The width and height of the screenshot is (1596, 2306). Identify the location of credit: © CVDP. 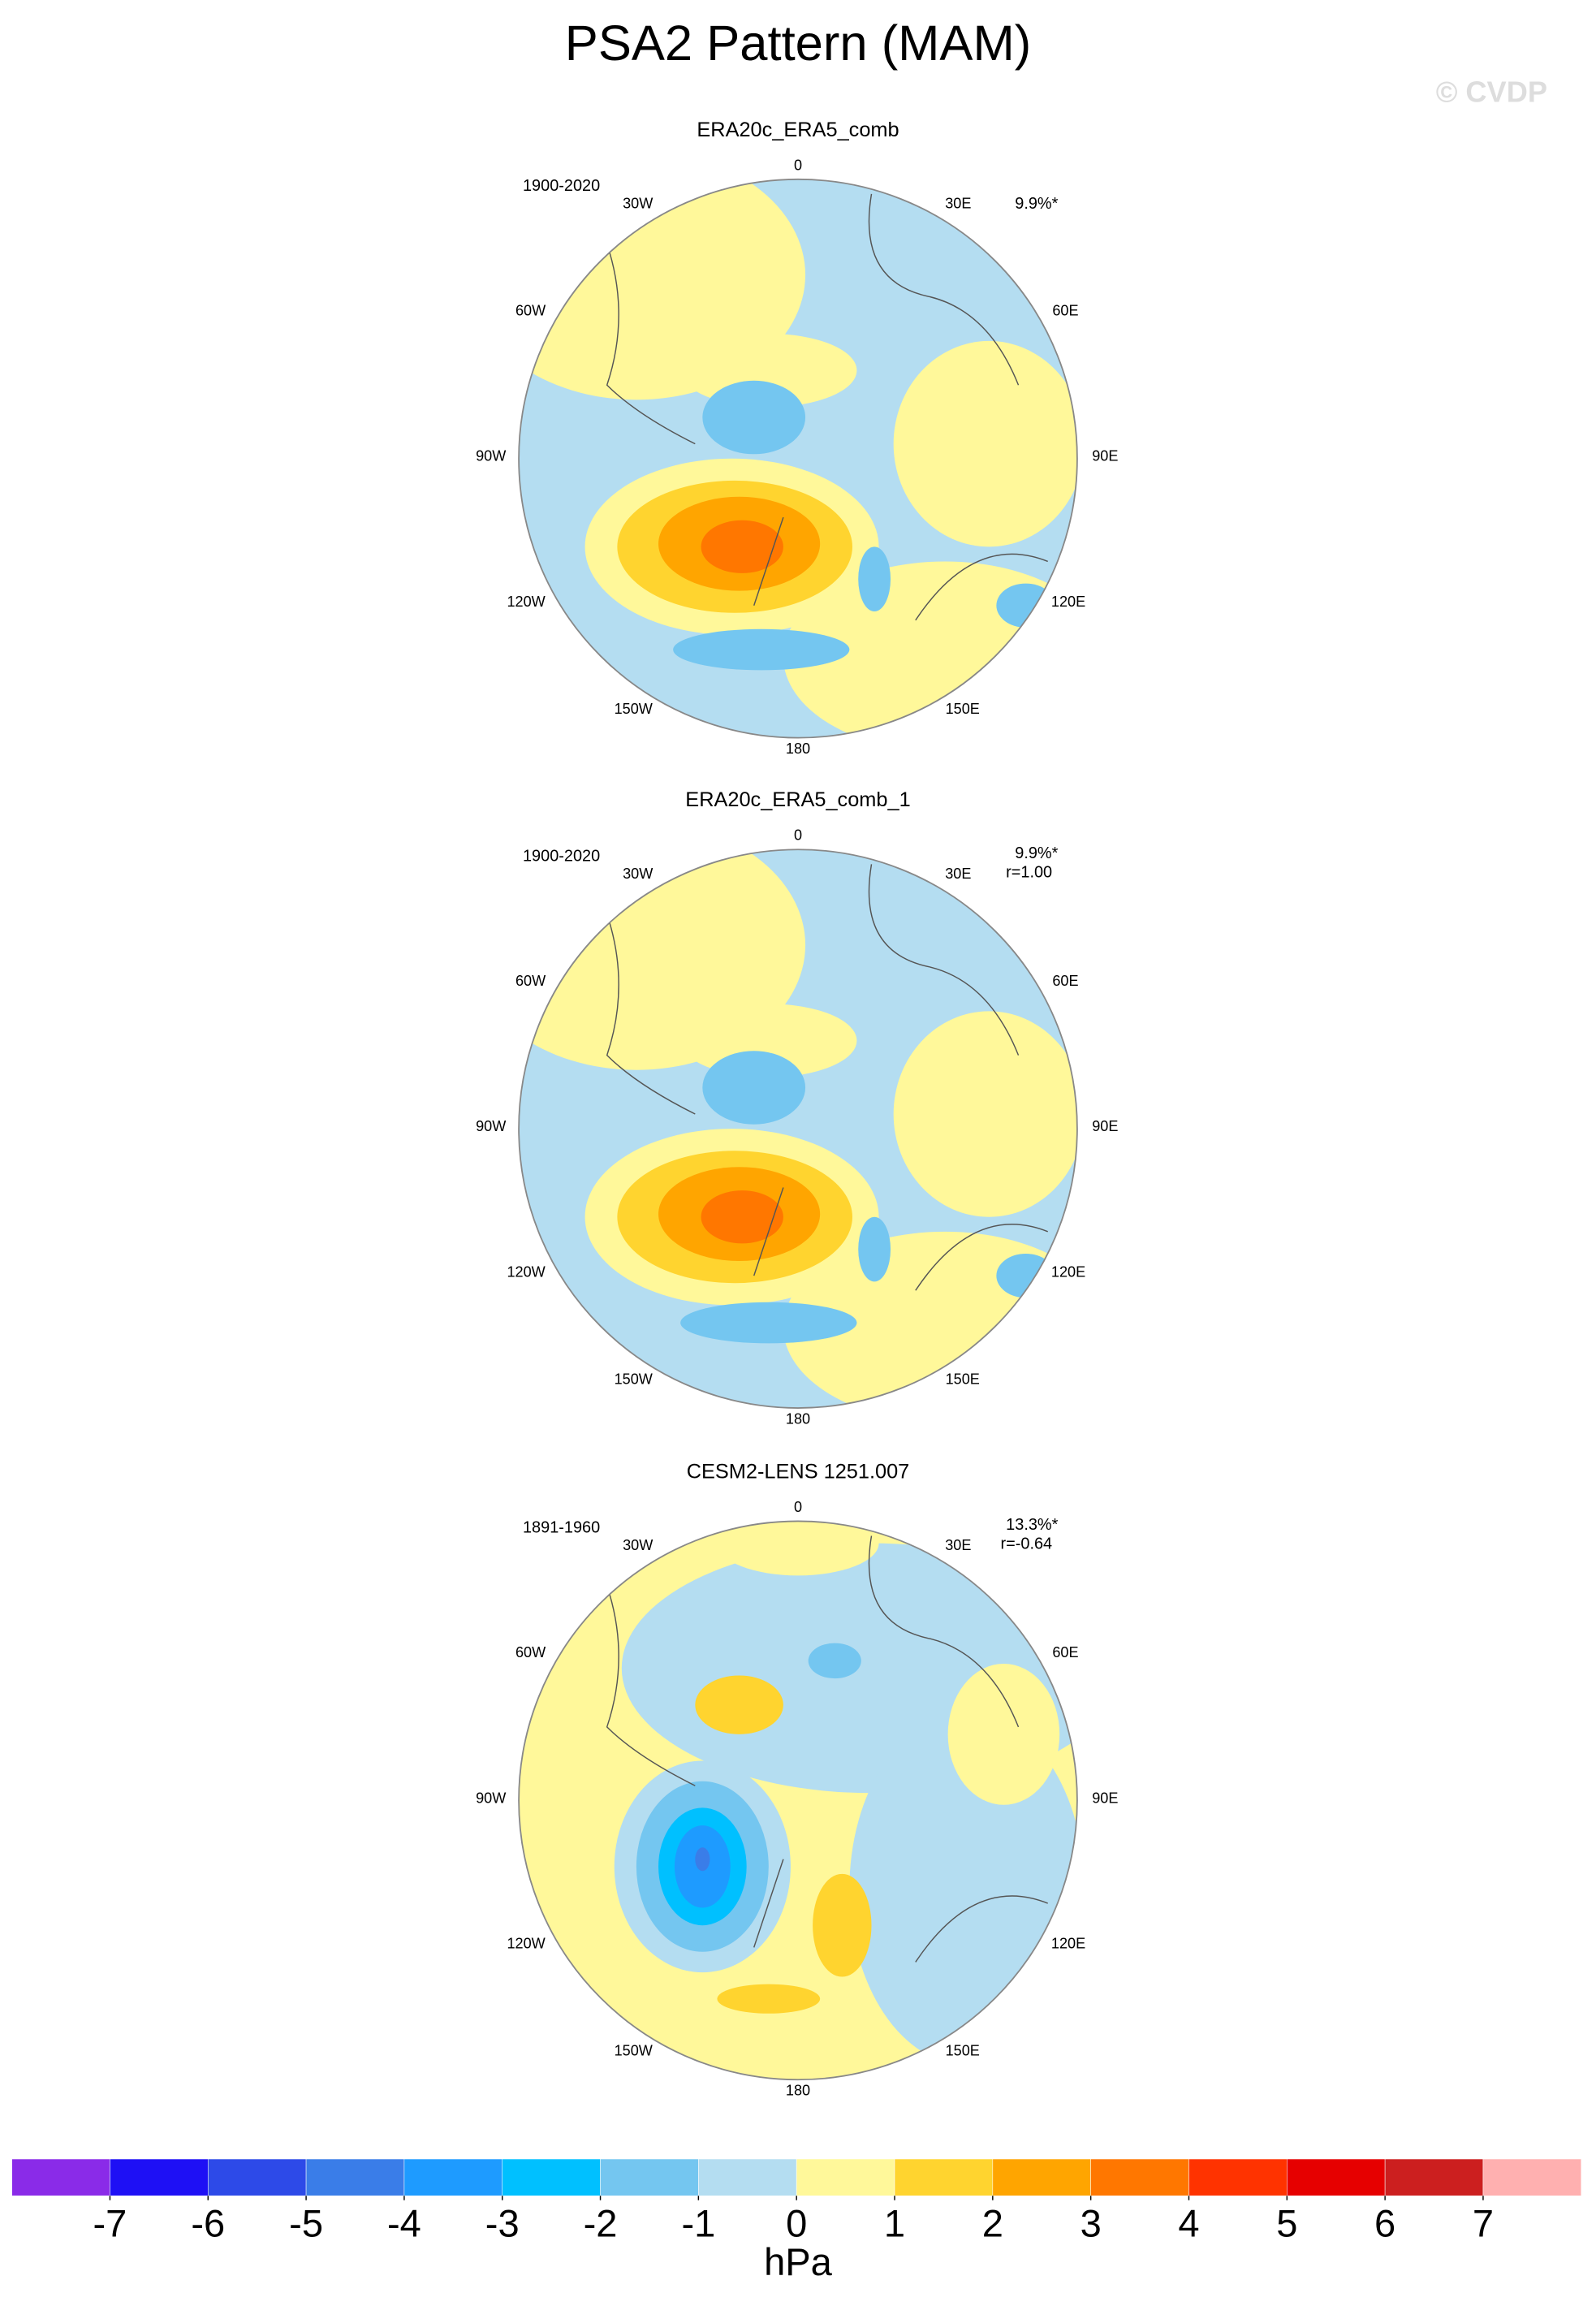
(1491, 92).